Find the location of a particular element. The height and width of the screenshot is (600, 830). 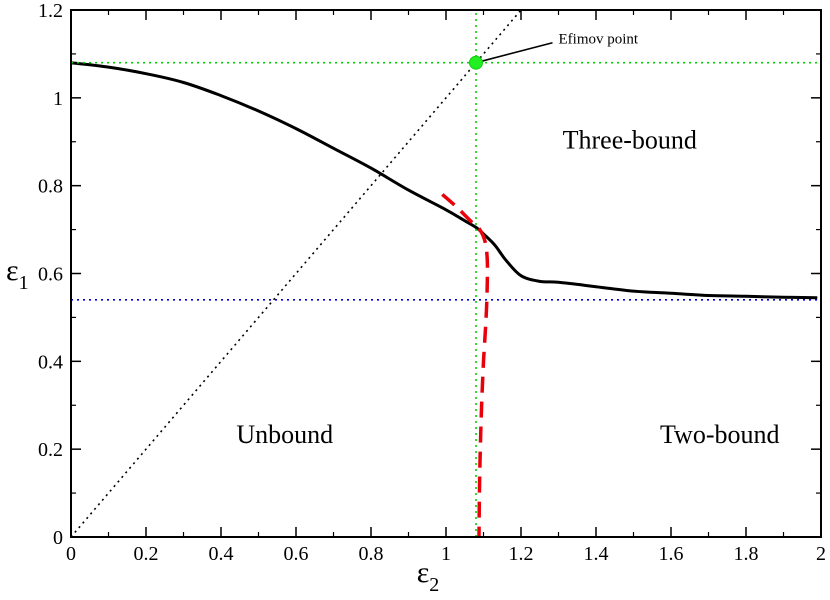

y-axis-label-symbol: ε is located at coordinates (12, 270).